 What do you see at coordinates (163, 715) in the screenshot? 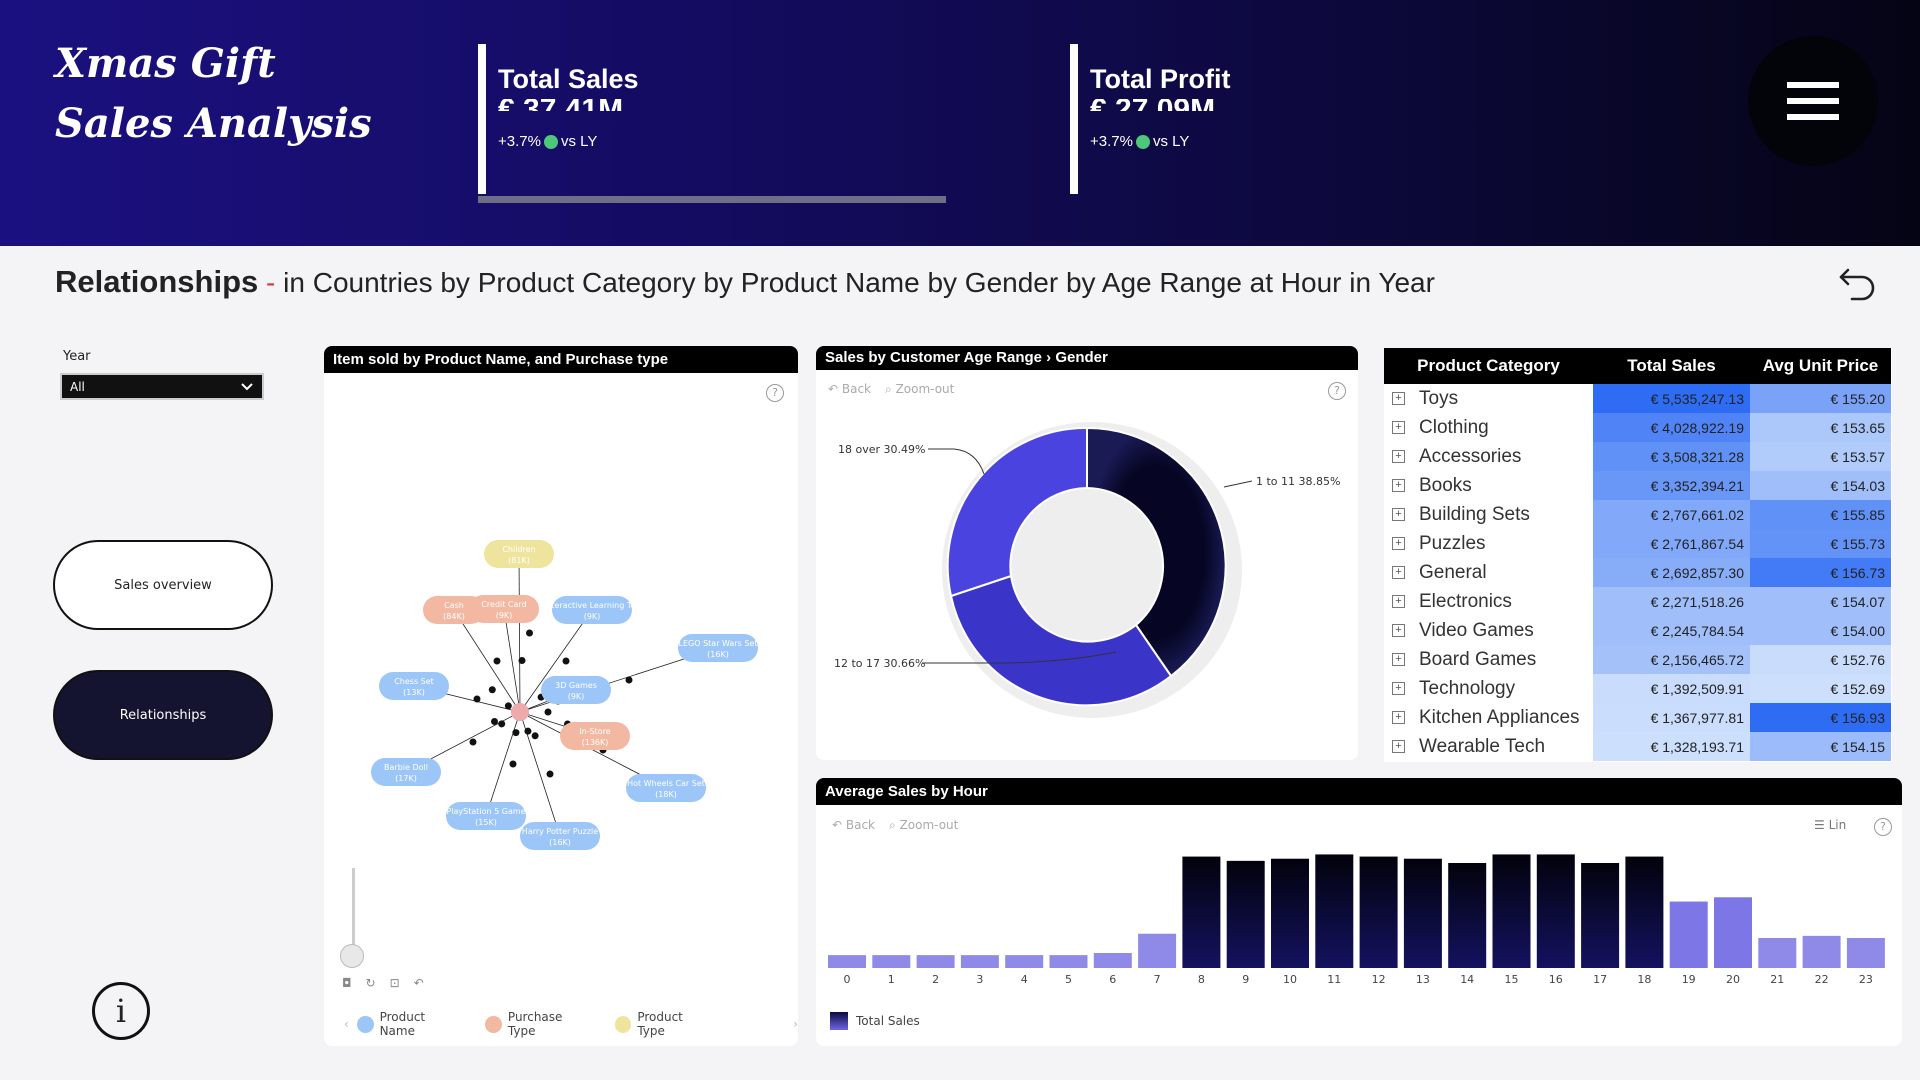
I see `nav-relationships-button: Relationships` at bounding box center [163, 715].